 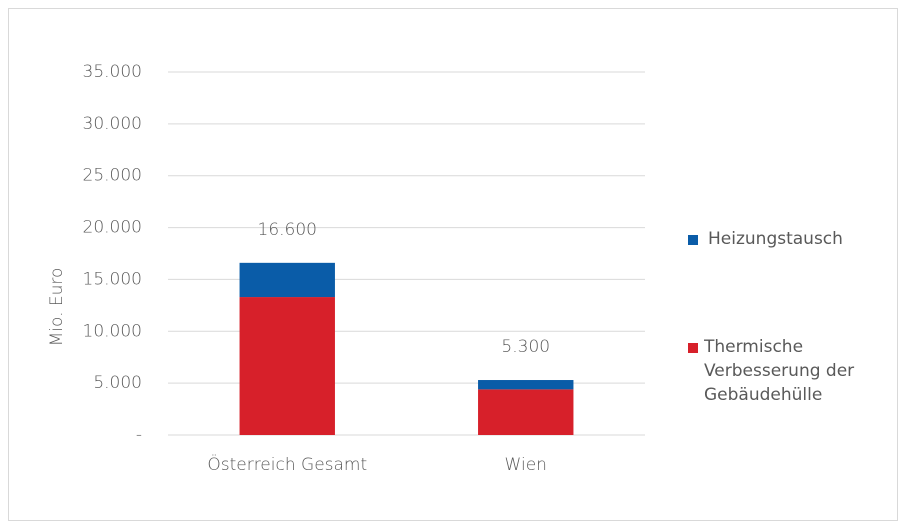 I want to click on legend-label-box: Heizungstausch, so click(x=775, y=239).